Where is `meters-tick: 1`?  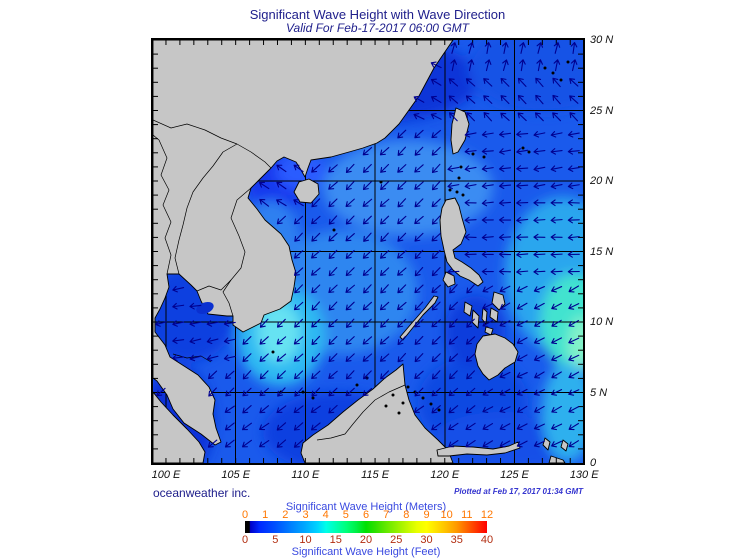
meters-tick: 1 is located at coordinates (265, 515).